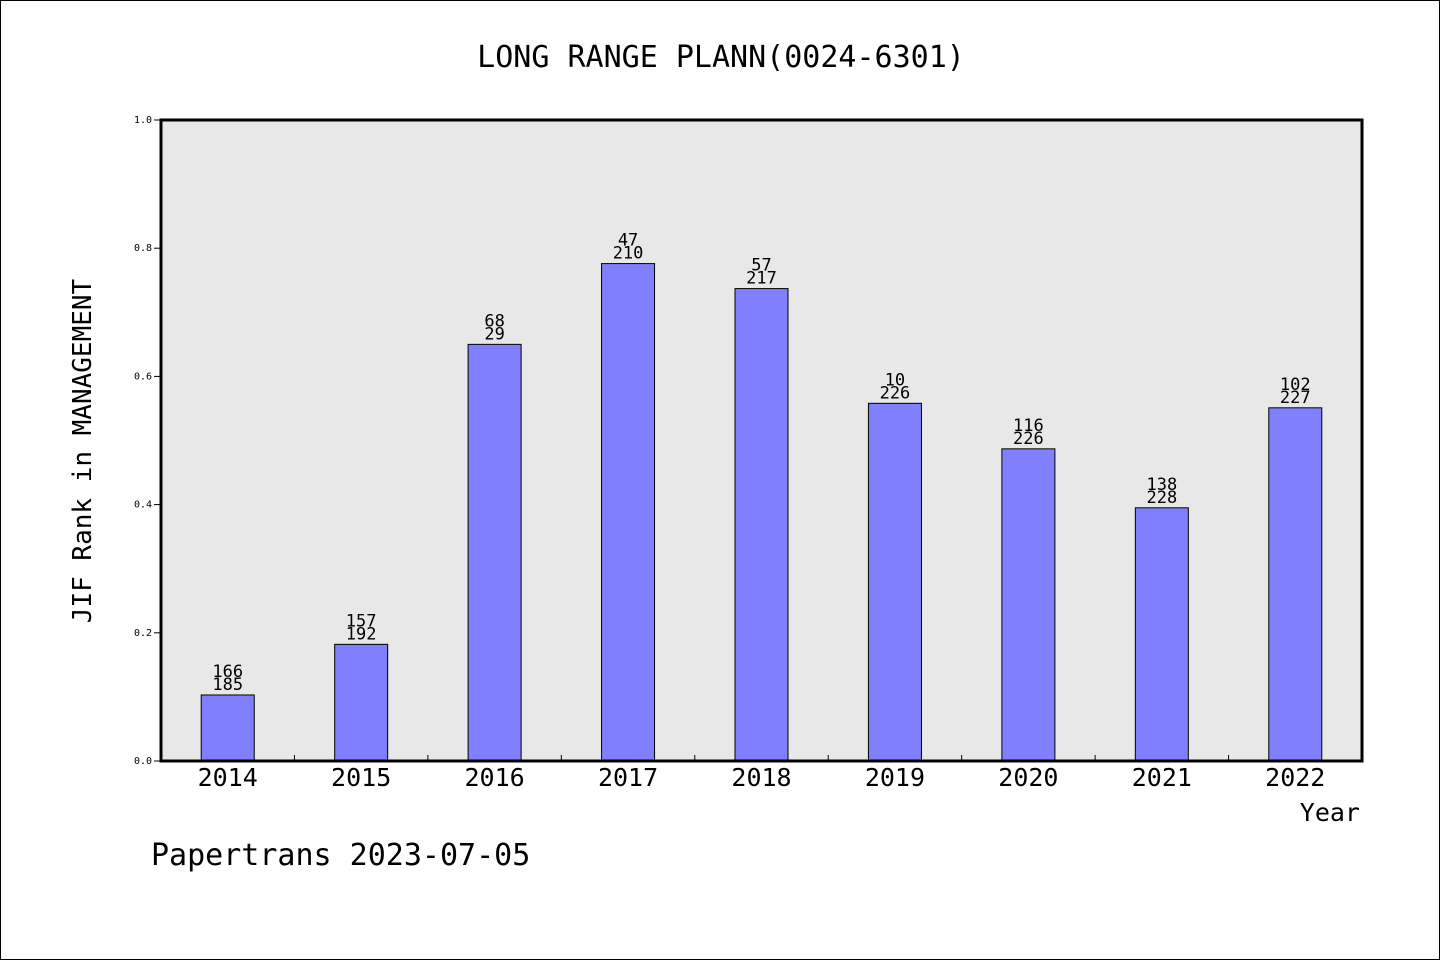 Image resolution: width=1440 pixels, height=961 pixels. Describe the element at coordinates (494, 321) in the screenshot. I see `bar-label-top: 68` at that location.